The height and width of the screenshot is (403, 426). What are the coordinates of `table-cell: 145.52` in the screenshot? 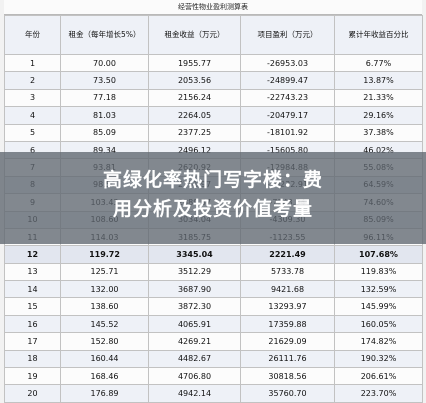 It's located at (104, 324).